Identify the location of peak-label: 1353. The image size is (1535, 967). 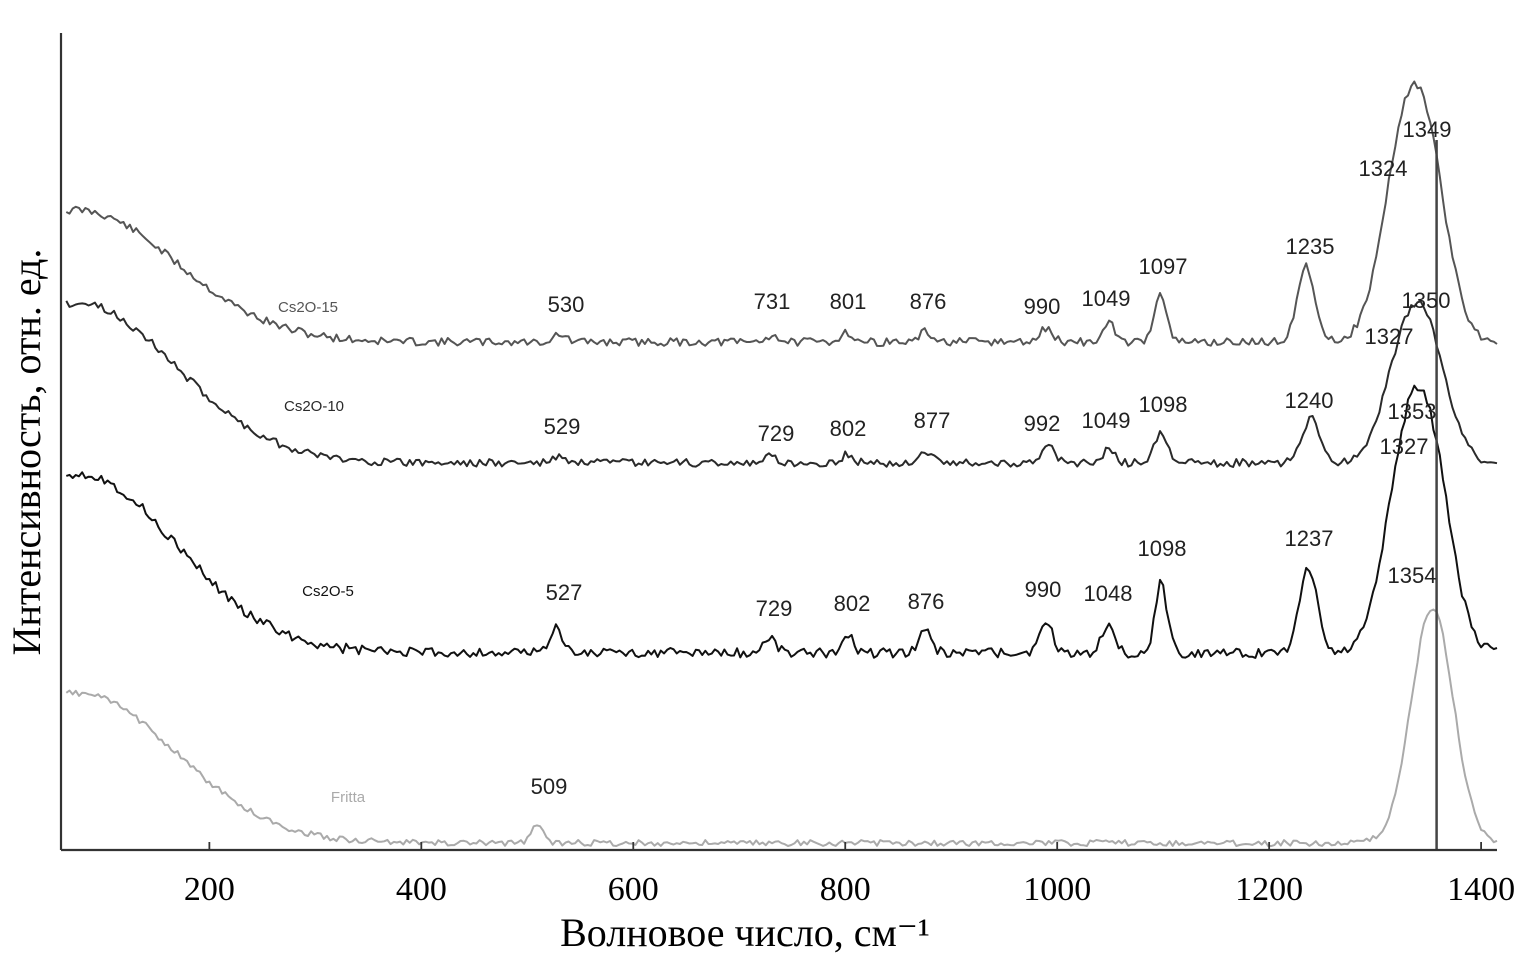
(1412, 411).